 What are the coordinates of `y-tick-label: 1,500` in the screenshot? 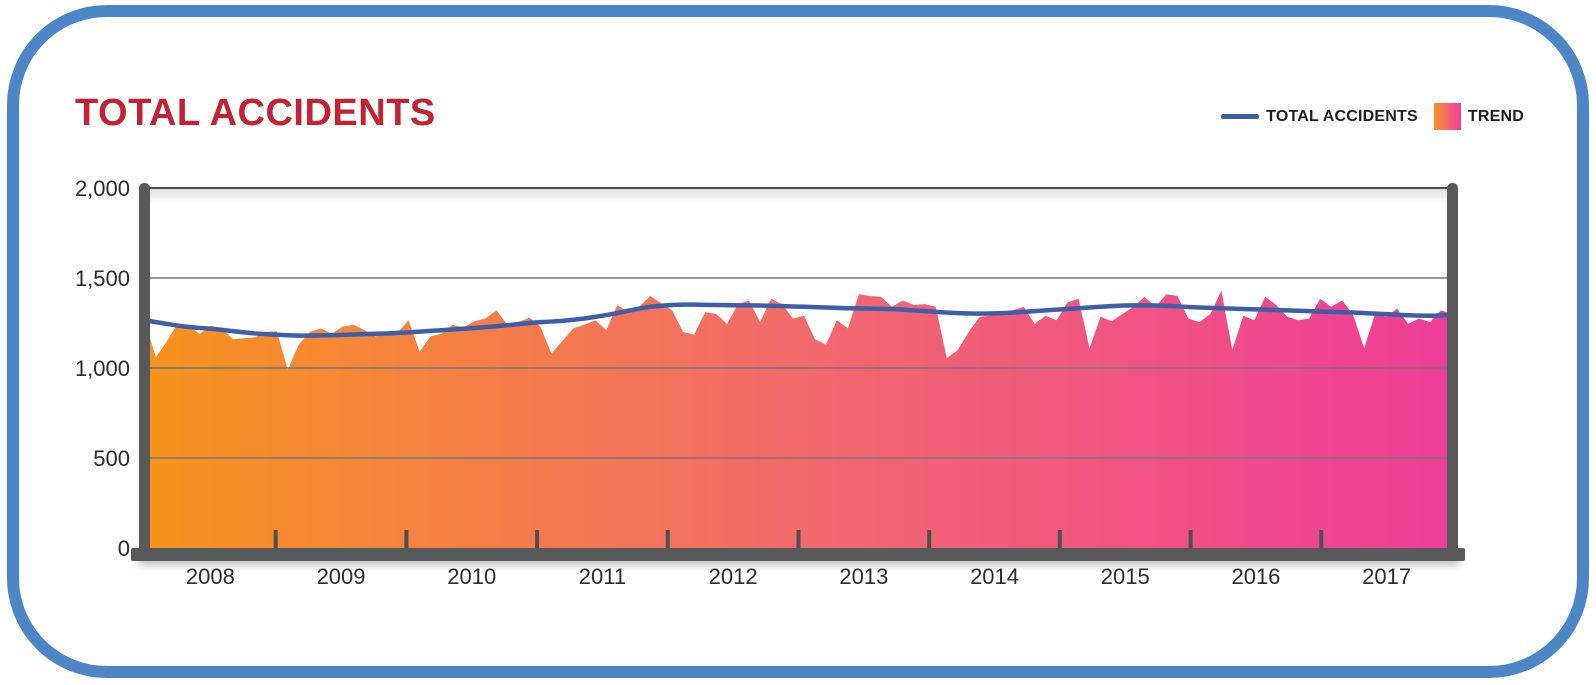 It's located at (102, 278).